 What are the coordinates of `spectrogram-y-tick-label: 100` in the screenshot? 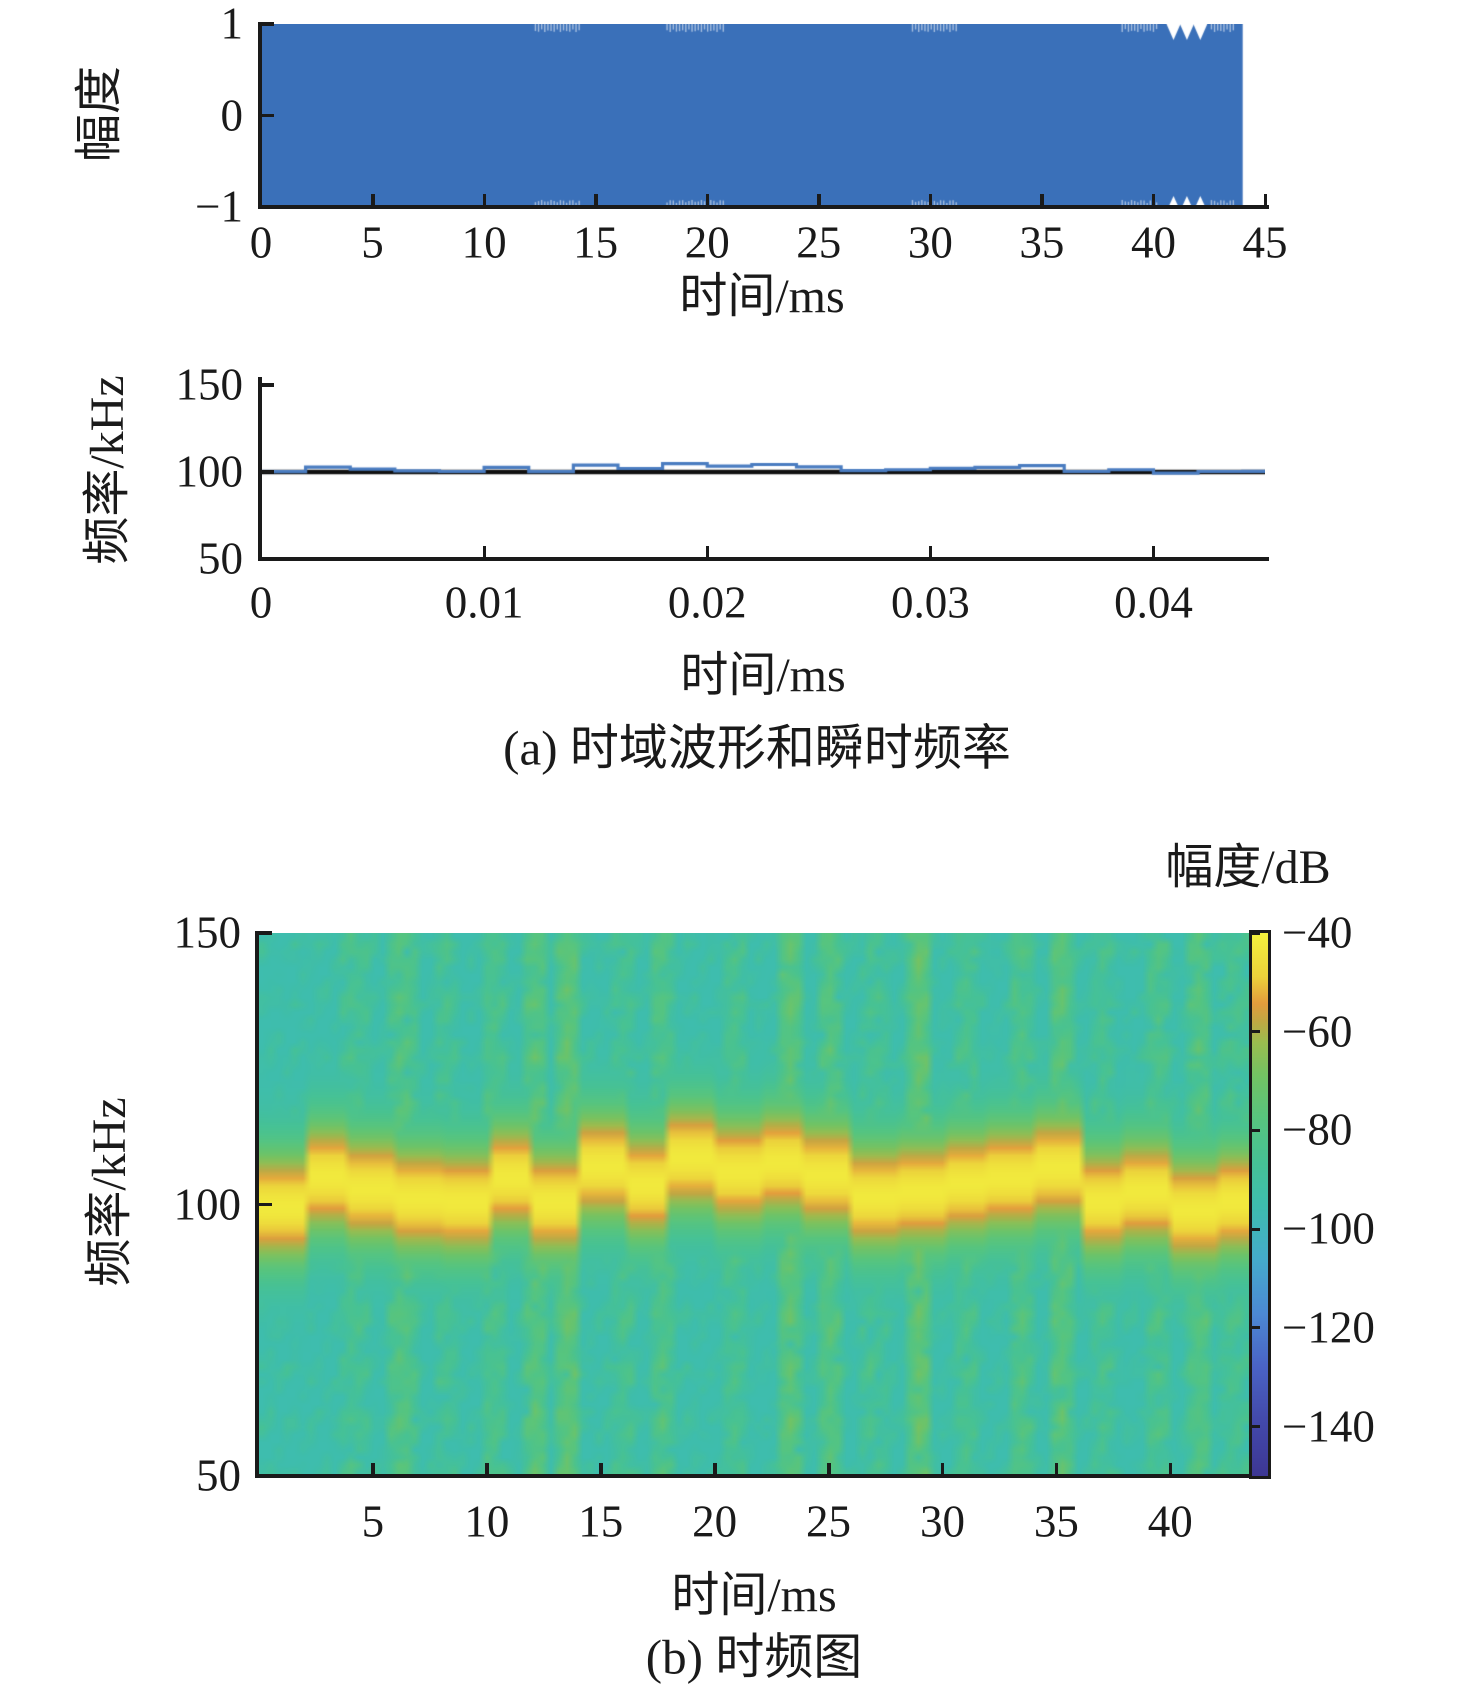 It's located at (207, 1204).